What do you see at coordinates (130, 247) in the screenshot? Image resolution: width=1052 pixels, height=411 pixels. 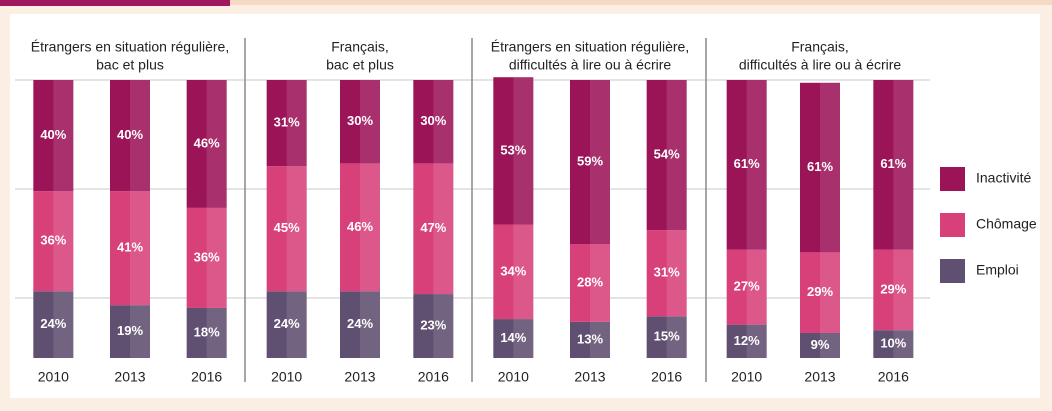 I see `data-label: 41%` at bounding box center [130, 247].